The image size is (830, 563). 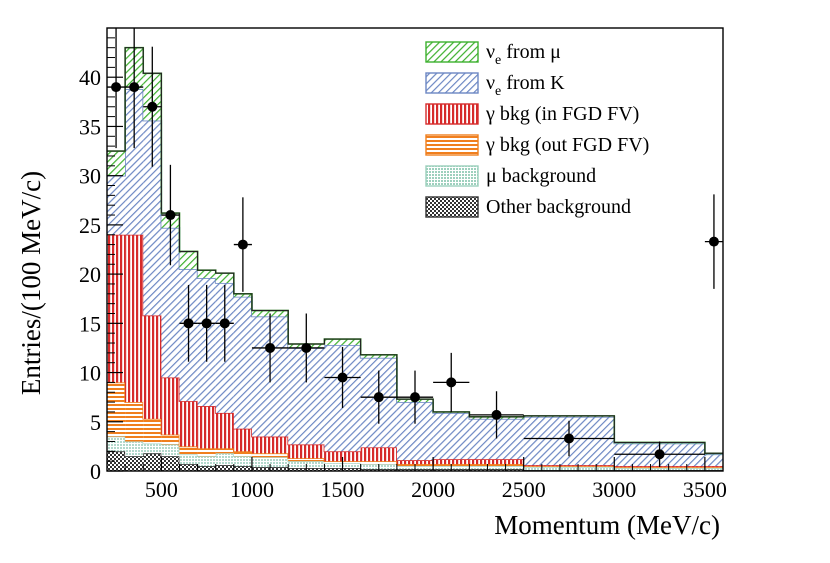 I want to click on x-axis-label: Momentum (MeV/c), so click(x=607, y=525).